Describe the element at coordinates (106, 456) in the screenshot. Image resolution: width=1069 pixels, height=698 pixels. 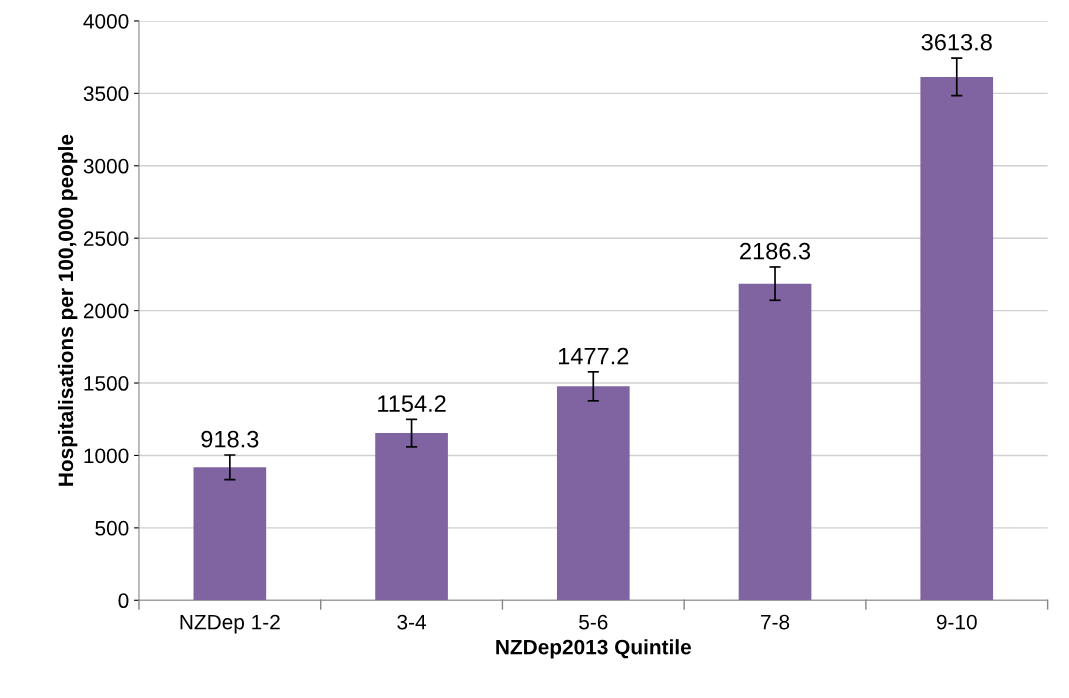
I see `y-tick-label: 1000` at that location.